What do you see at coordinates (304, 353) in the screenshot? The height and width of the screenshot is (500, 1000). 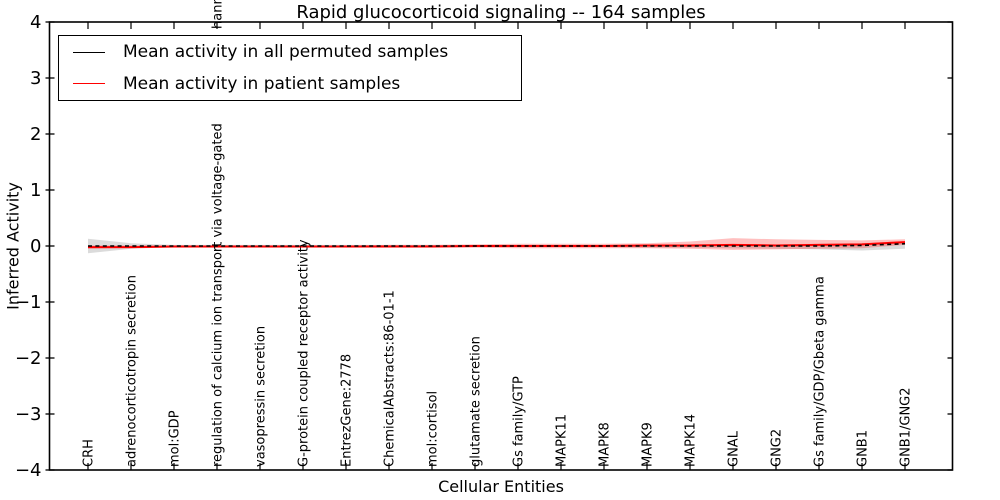 I see `x-tick-label: G-protein coupled receptor activity` at bounding box center [304, 353].